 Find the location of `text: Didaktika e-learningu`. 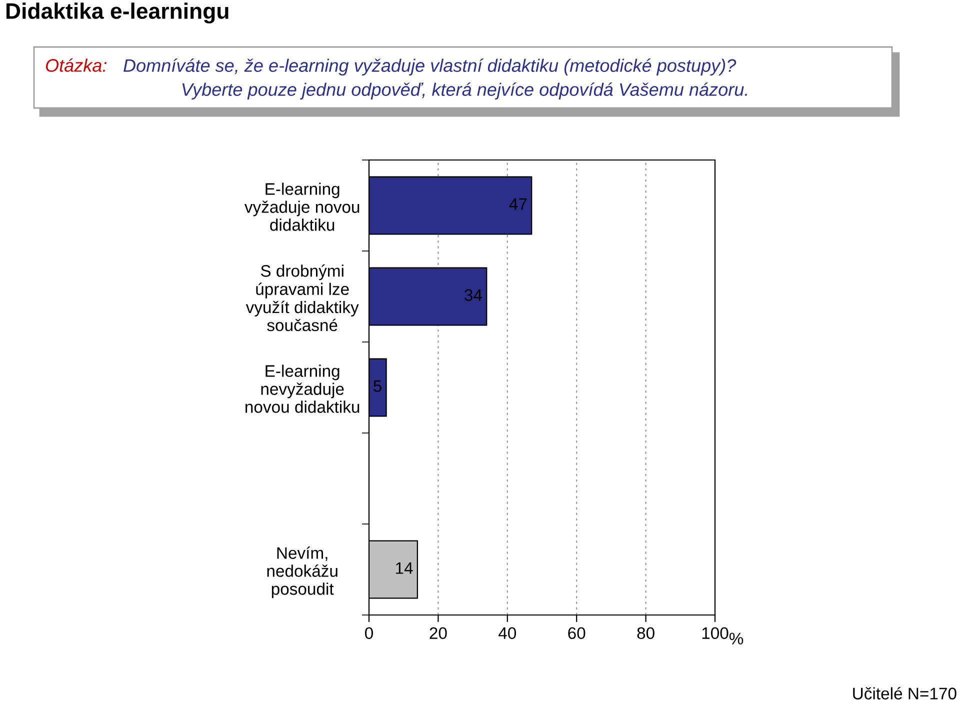

text: Didaktika e-learningu is located at coordinates (117, 13).